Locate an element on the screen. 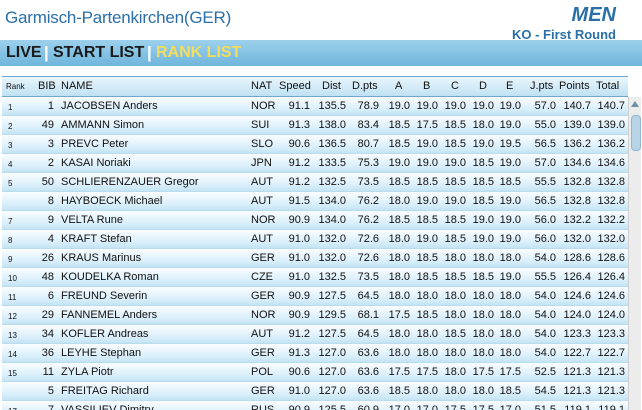  total-cell: 136.2 is located at coordinates (611, 144).